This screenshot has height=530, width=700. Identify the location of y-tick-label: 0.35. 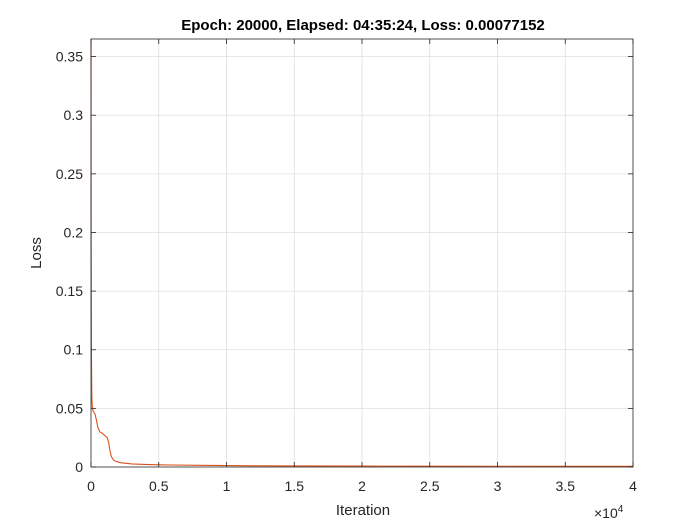
(69, 57).